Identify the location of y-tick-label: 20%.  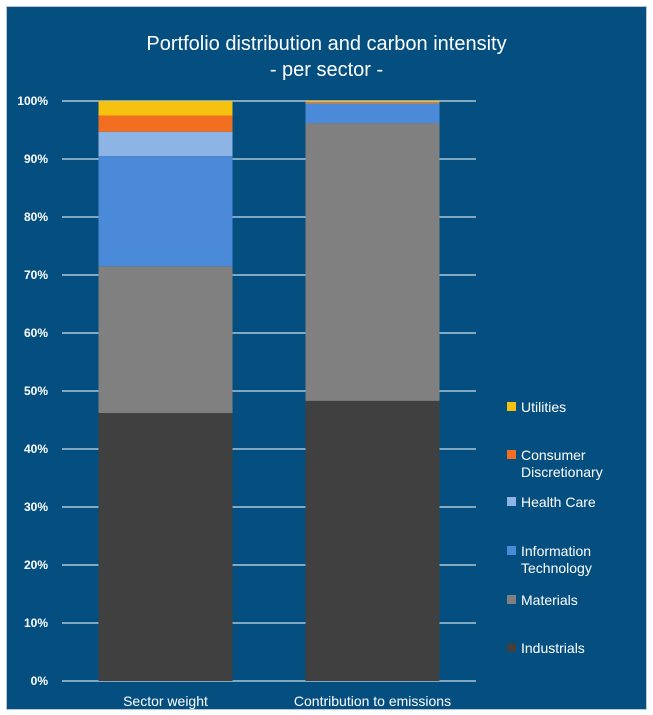
(36, 565).